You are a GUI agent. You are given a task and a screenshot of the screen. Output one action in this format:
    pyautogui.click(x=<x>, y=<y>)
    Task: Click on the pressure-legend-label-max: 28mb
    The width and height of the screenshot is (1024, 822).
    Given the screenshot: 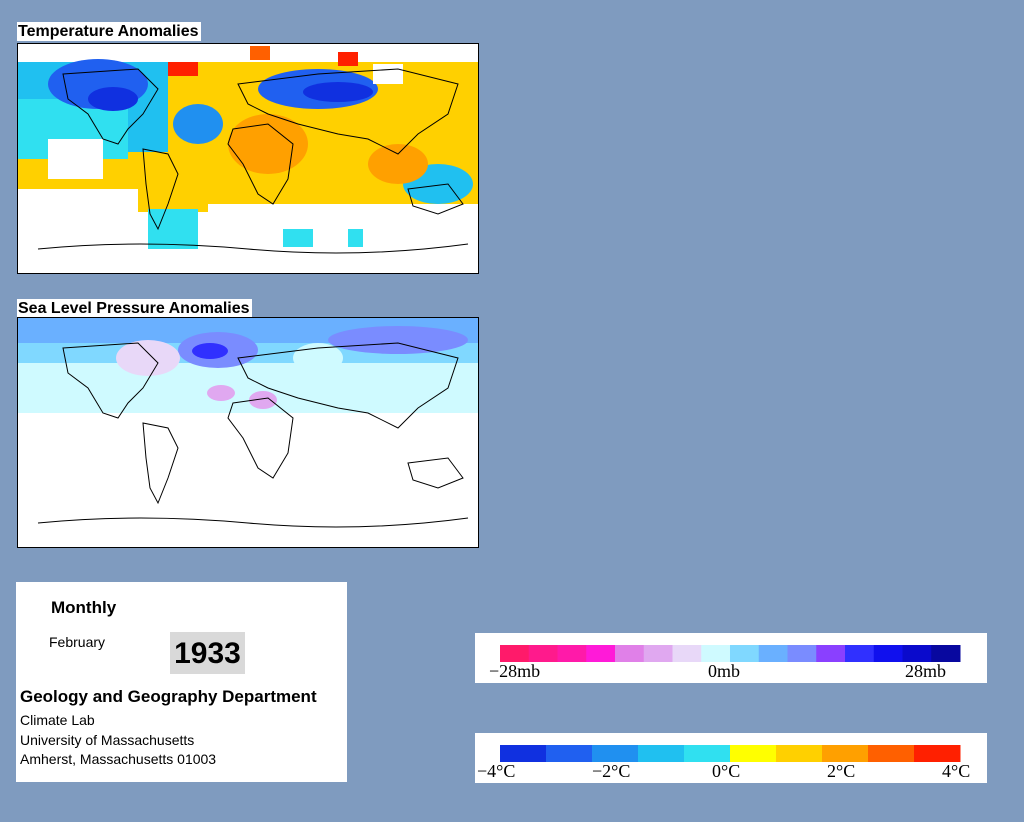 What is the action you would take?
    pyautogui.click(x=925, y=671)
    